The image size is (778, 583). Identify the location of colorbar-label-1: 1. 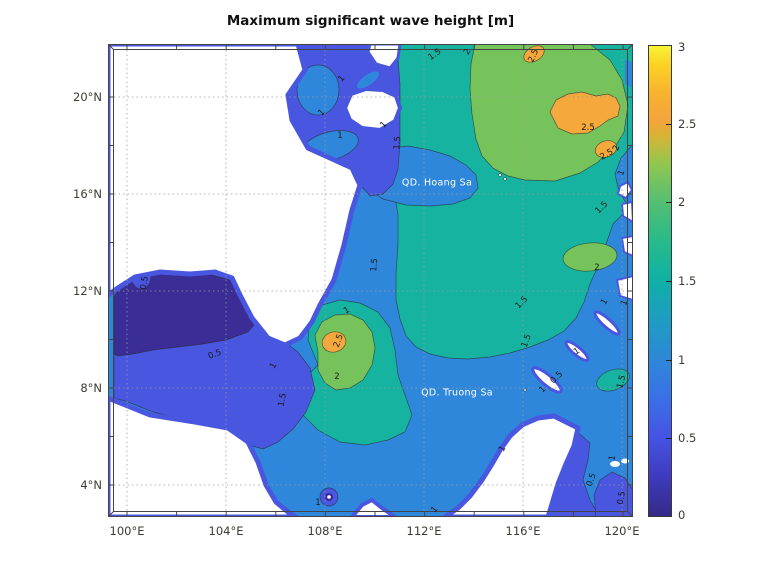
(682, 360).